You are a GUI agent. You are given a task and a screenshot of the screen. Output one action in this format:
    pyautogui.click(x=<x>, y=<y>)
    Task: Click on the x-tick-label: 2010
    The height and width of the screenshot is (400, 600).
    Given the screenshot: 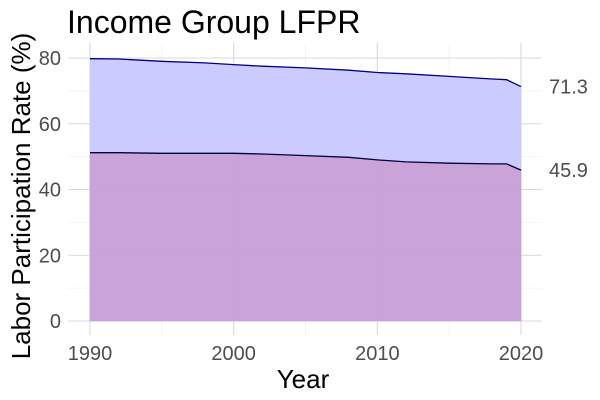 What is the action you would take?
    pyautogui.click(x=377, y=354)
    